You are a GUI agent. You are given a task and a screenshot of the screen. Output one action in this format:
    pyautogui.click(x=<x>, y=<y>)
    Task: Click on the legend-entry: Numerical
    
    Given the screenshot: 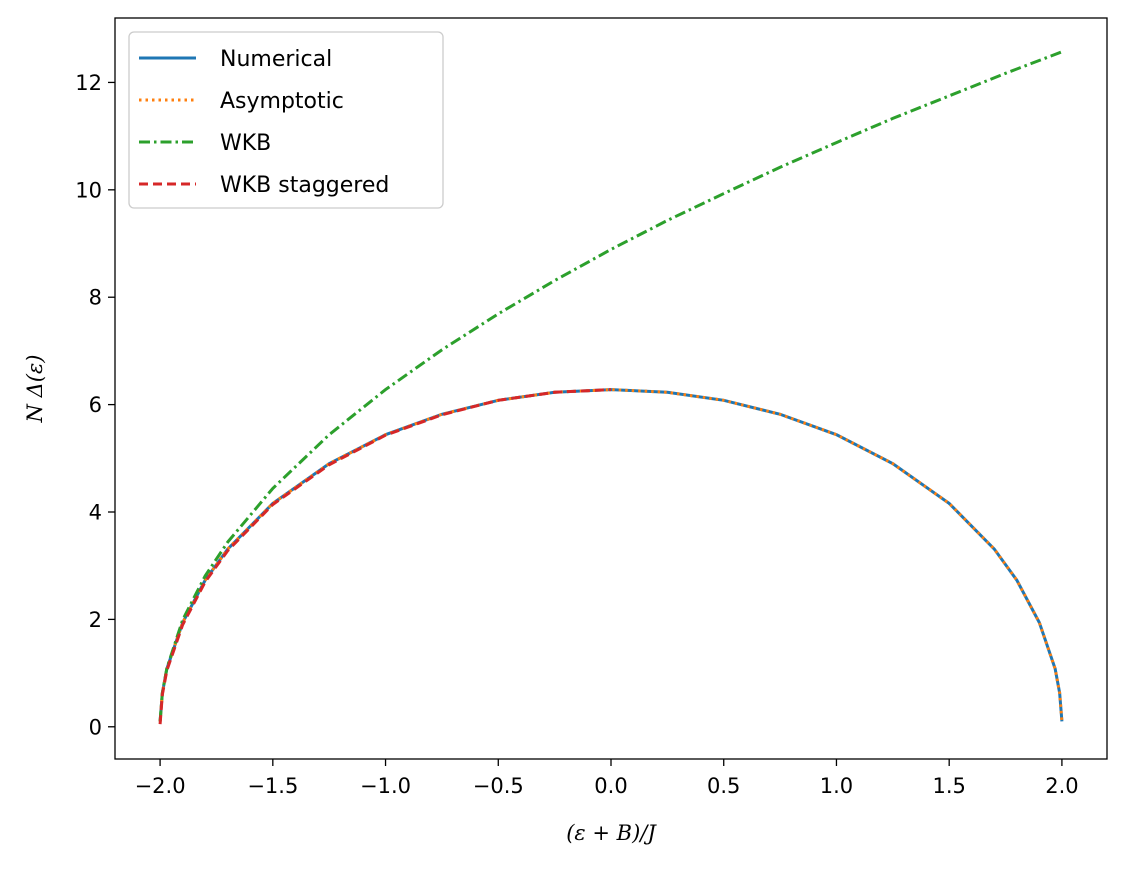 What is the action you would take?
    pyautogui.click(x=276, y=59)
    